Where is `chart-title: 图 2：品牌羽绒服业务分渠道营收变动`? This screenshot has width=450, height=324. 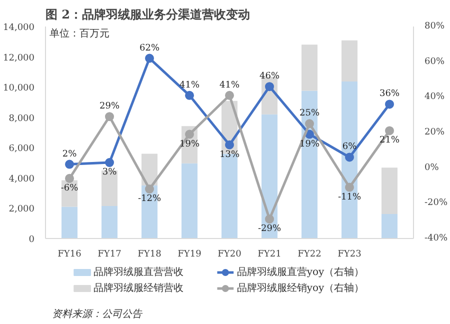
chart-title: 图 2：品牌羽绒服业务分渠道营收变动 is located at coordinates (148, 15).